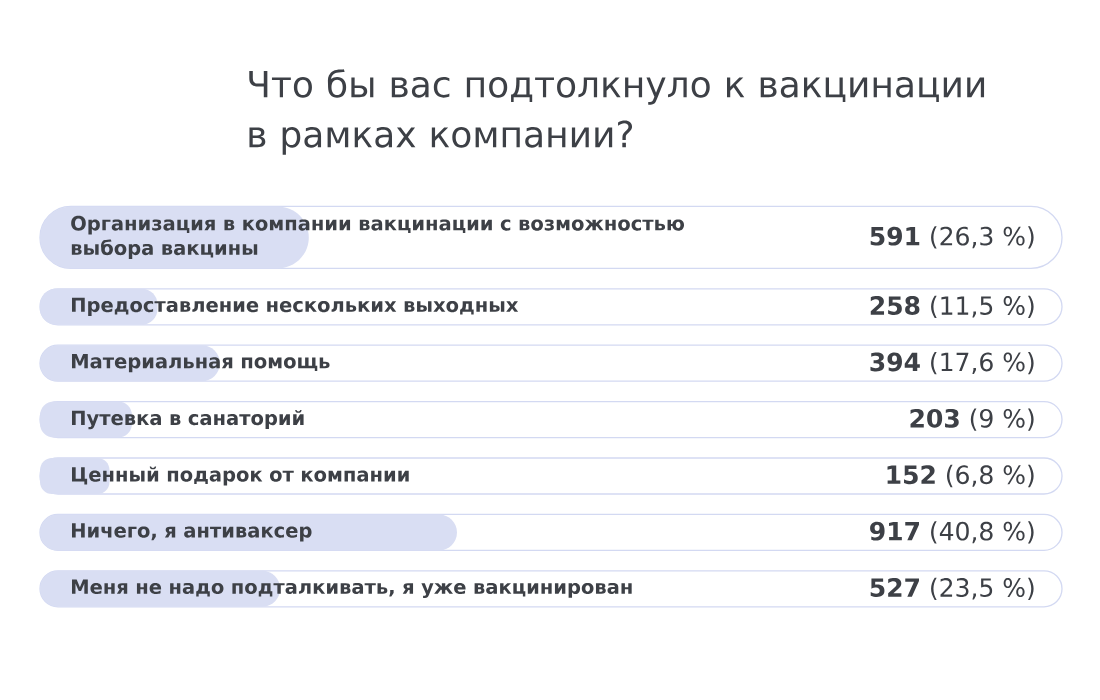 The width and height of the screenshot is (1100, 700). What do you see at coordinates (192, 532) in the screenshot?
I see `y-tick-label: Ничего, я антиваксер` at bounding box center [192, 532].